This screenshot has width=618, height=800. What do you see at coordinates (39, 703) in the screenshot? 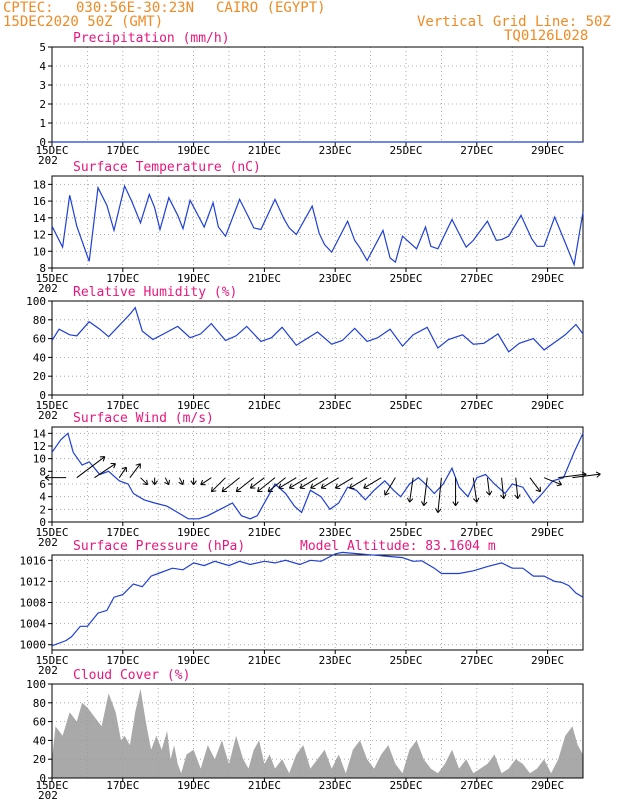
I see `y-tick-label: 80` at bounding box center [39, 703].